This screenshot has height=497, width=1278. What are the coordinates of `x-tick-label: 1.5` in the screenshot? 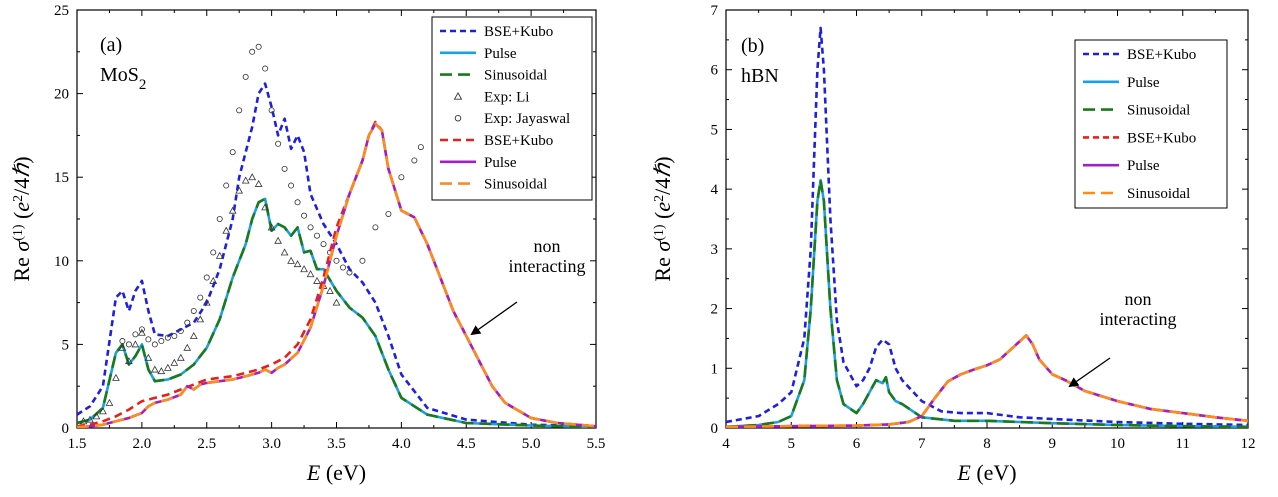 It's located at (77, 444).